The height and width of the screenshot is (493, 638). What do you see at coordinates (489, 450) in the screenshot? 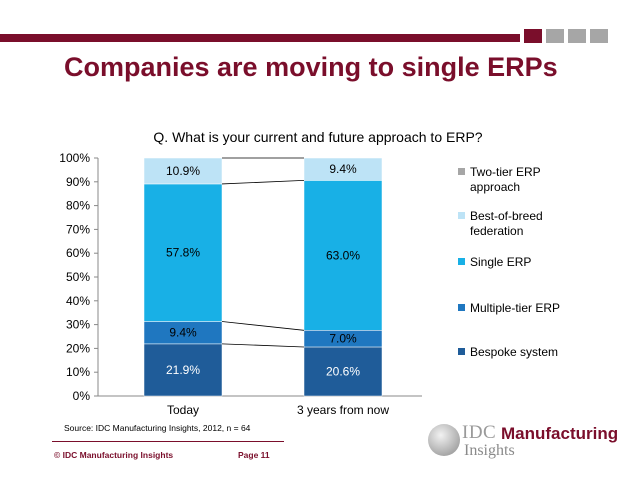
I see `logo-insights-text: Insights` at bounding box center [489, 450].